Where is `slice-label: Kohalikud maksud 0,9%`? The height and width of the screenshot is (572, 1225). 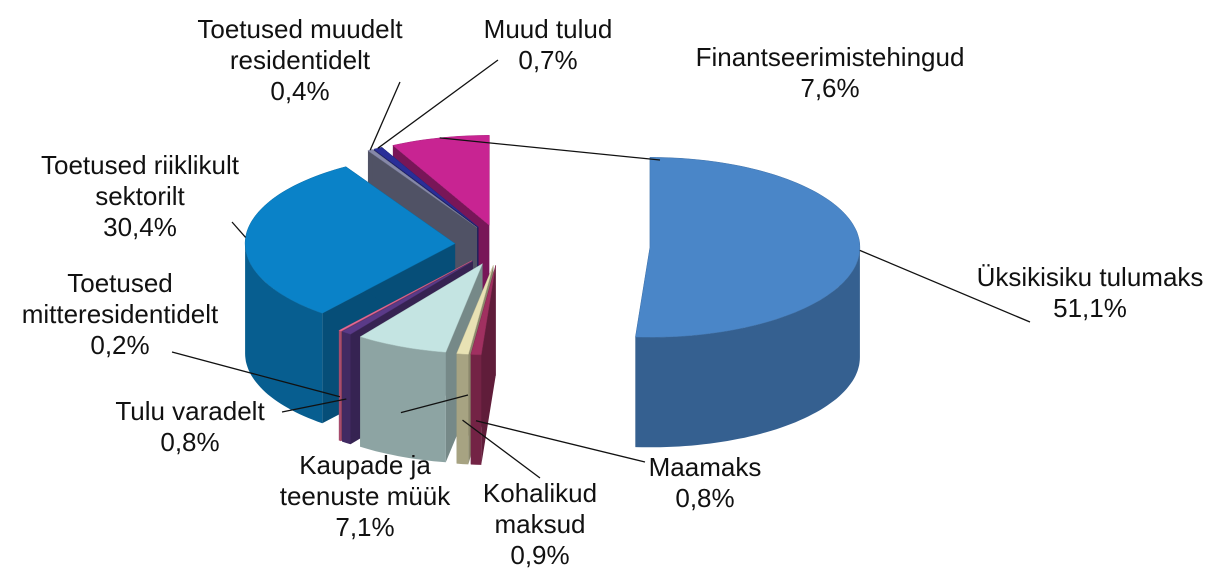
slice-label: Kohalikud maksud 0,9% is located at coordinates (540, 524).